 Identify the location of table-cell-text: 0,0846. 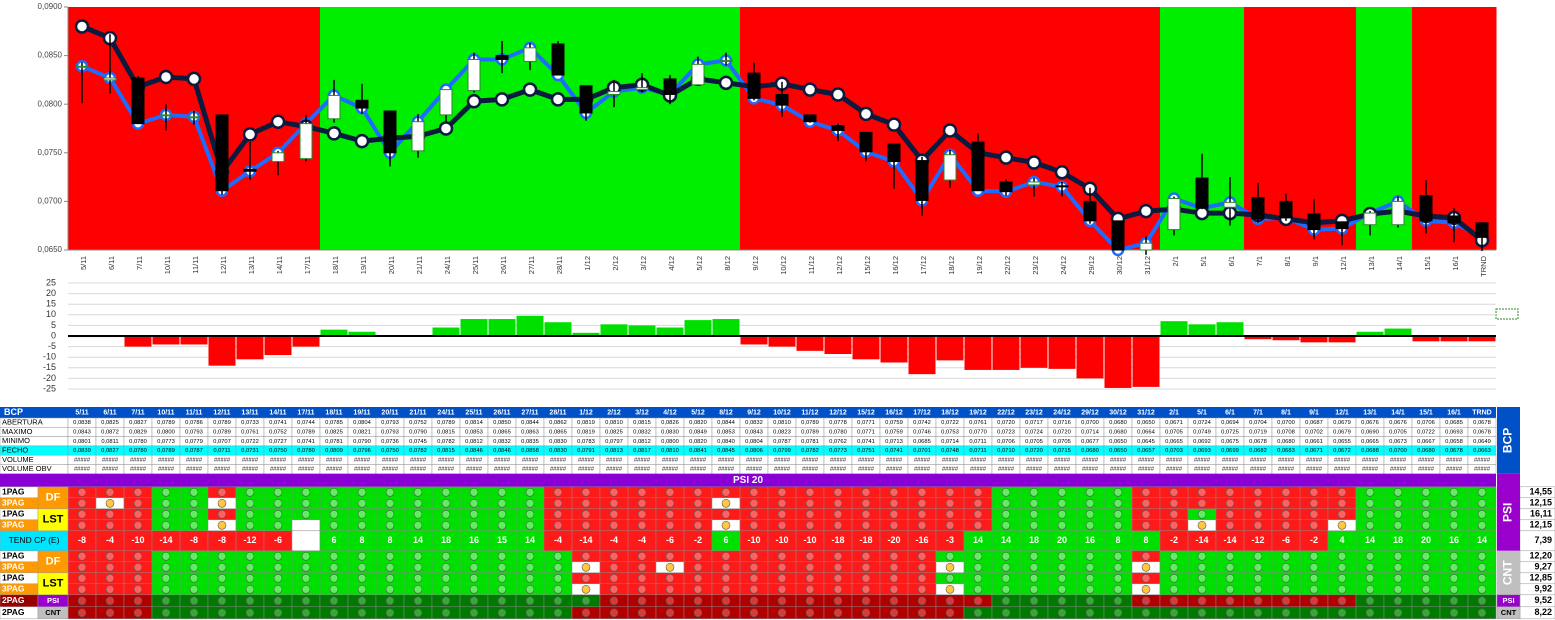
(474, 451).